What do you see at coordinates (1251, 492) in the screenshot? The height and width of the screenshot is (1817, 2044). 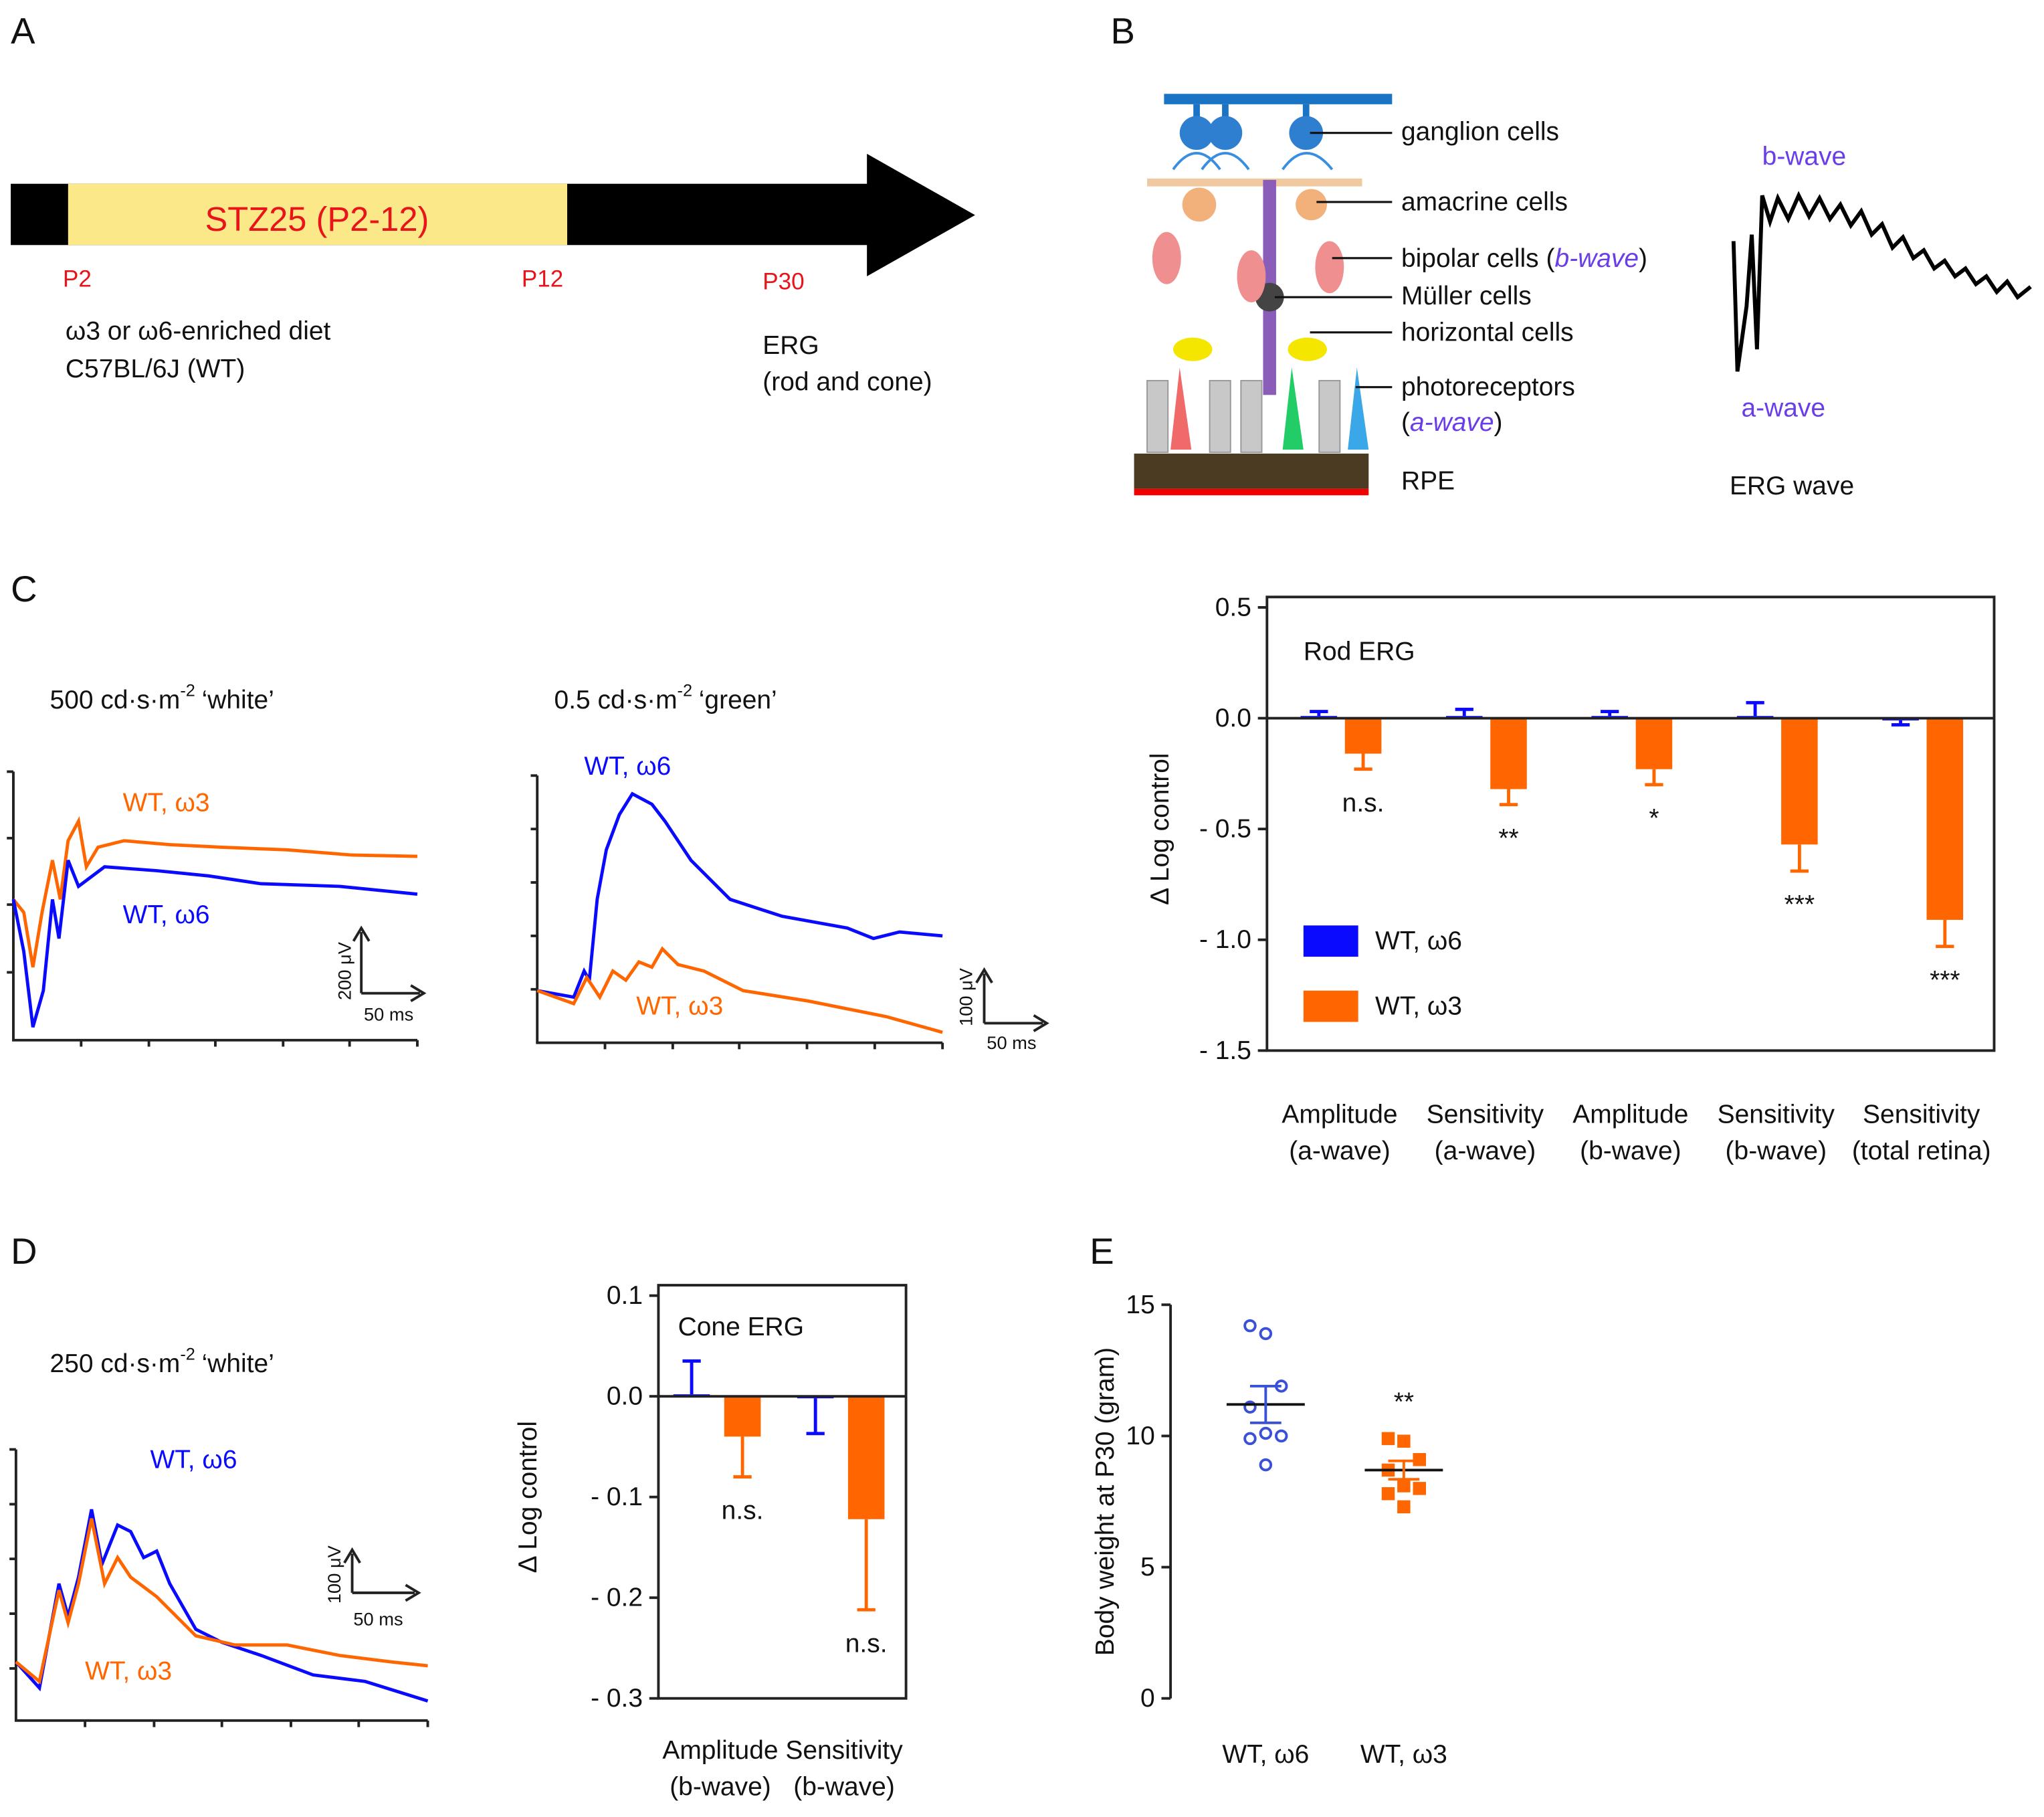 I see `bruch-line` at bounding box center [1251, 492].